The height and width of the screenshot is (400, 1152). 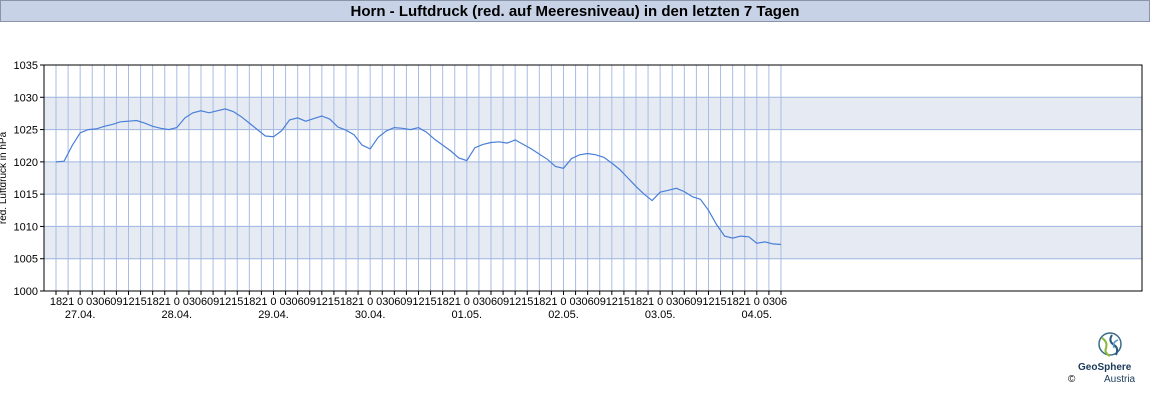 What do you see at coordinates (1120, 379) in the screenshot?
I see `logo-subtitle: Austria` at bounding box center [1120, 379].